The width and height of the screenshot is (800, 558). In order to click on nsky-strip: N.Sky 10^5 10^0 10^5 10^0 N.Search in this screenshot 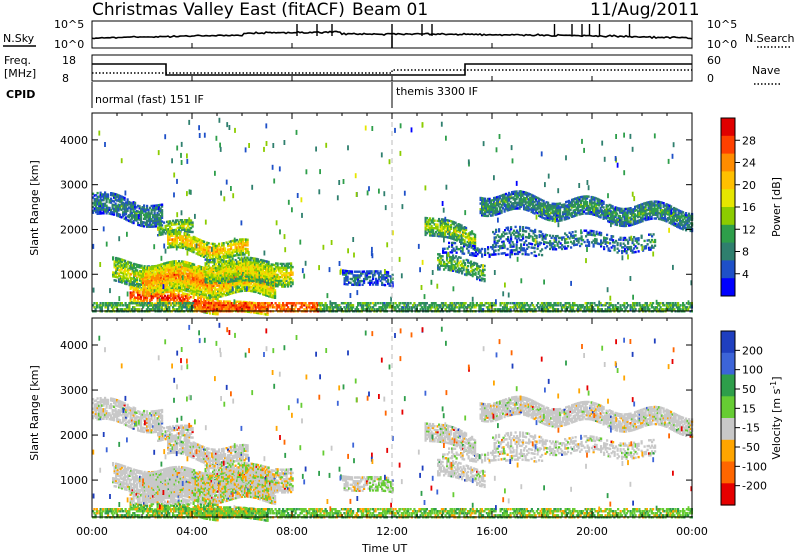, I will do `click(399, 34)`.